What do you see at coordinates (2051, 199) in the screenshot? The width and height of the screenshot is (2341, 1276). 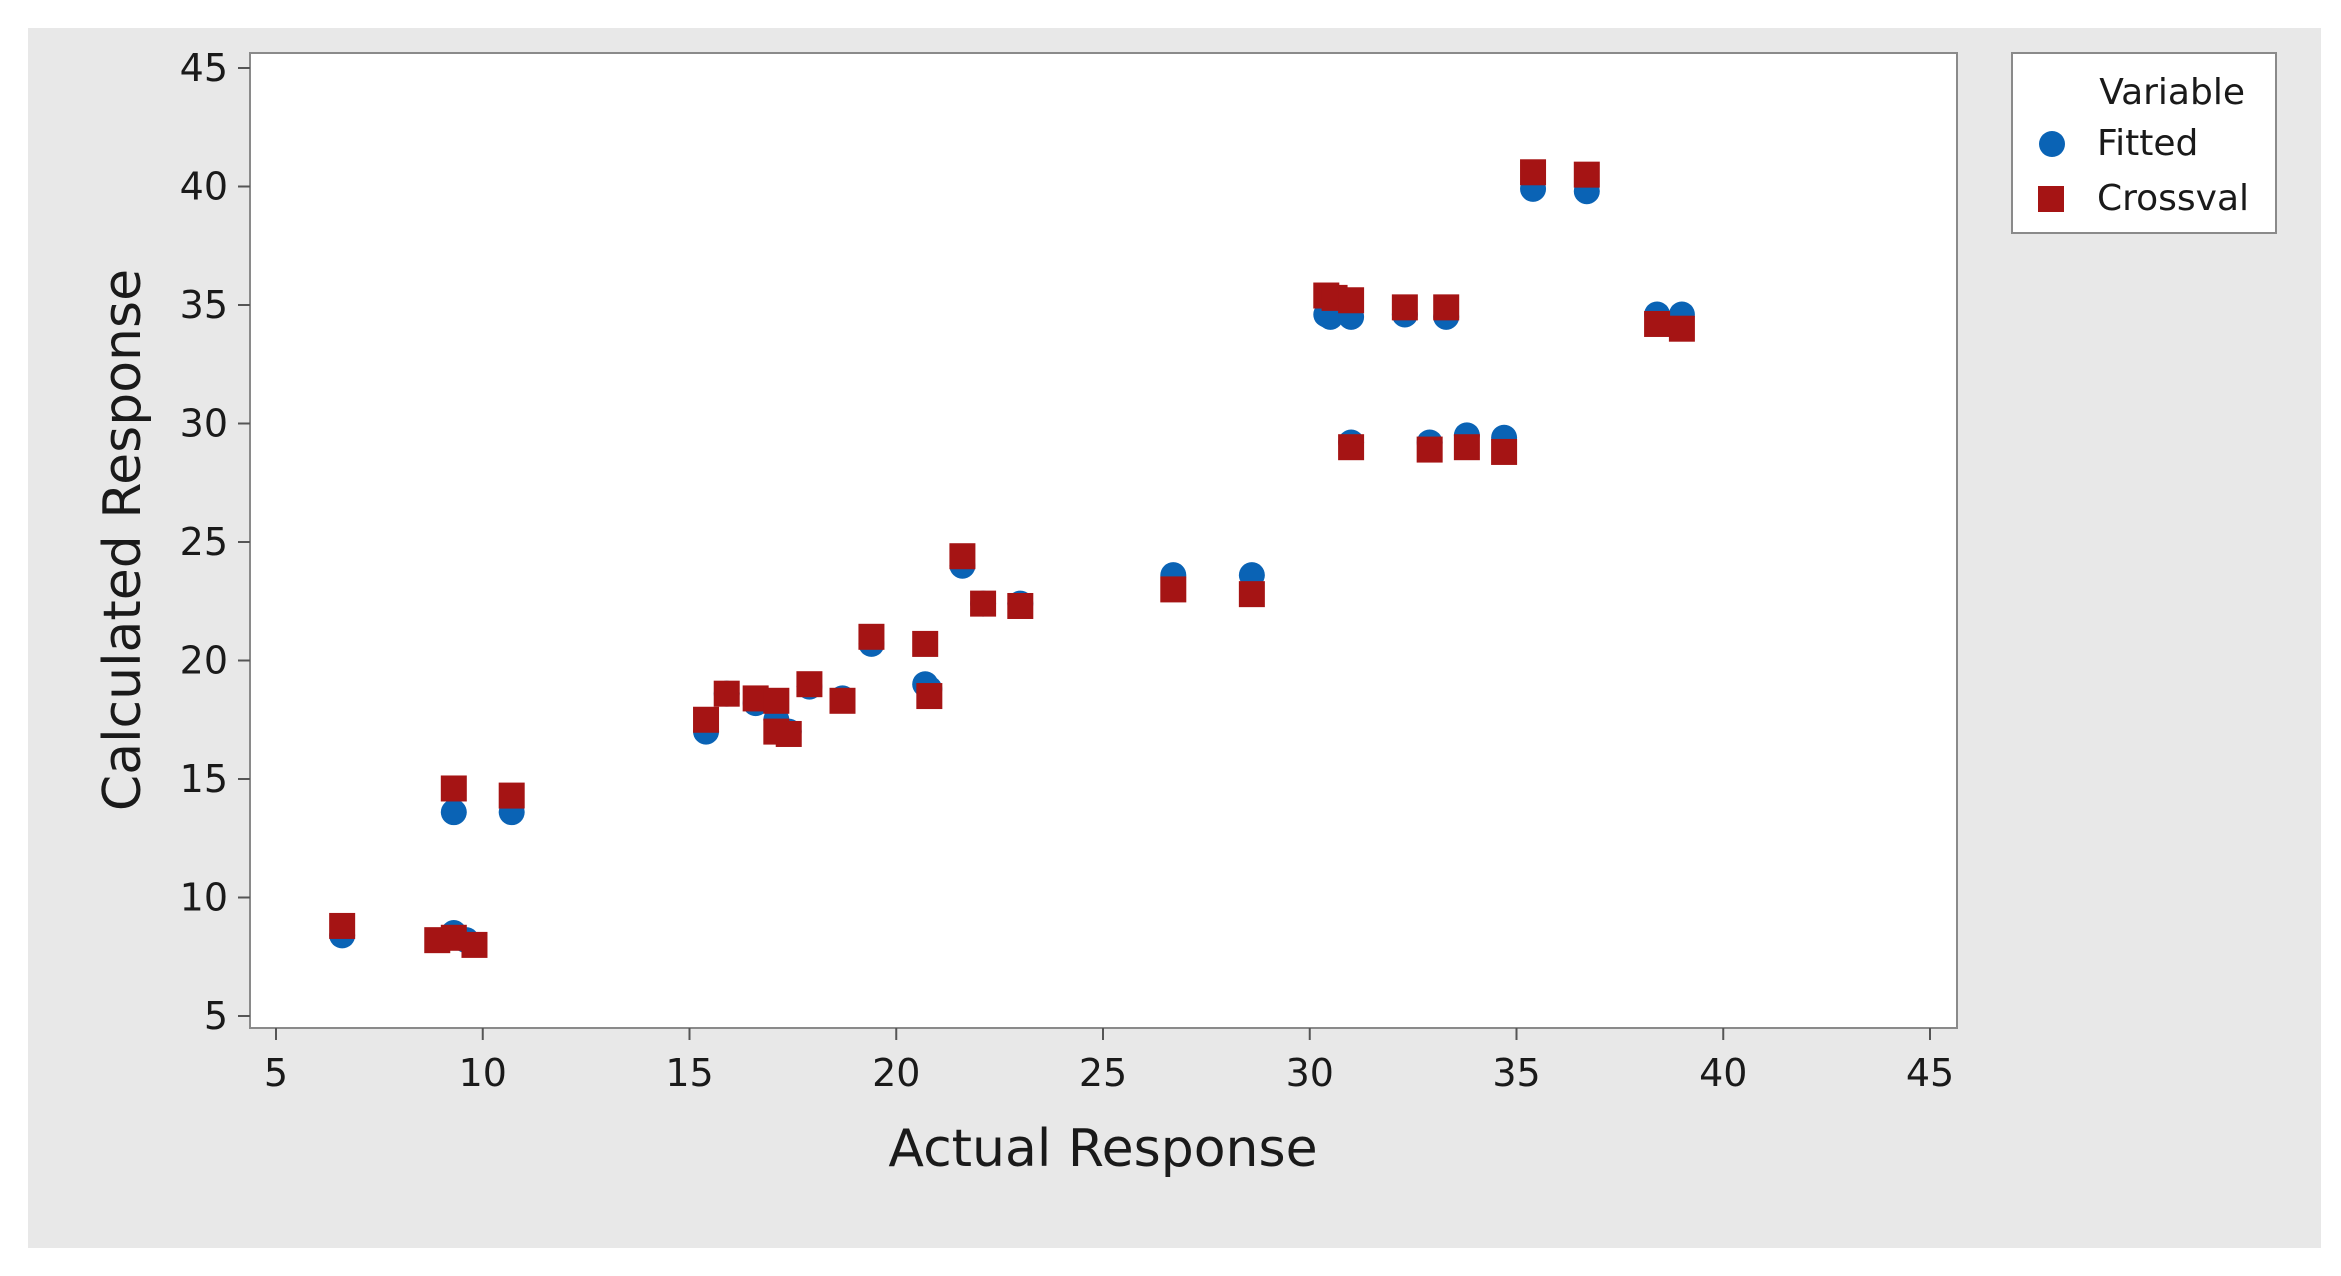 I see `legend-marker-crossval` at bounding box center [2051, 199].